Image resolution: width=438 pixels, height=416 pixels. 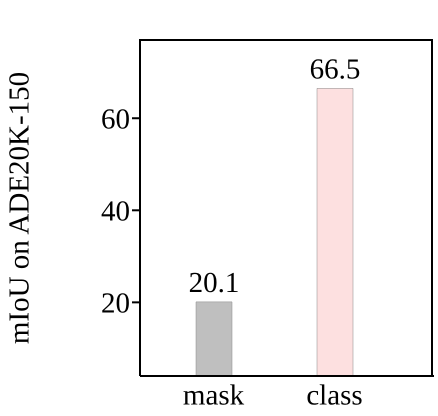 I want to click on y-tick-label: 60, so click(x=115, y=120).